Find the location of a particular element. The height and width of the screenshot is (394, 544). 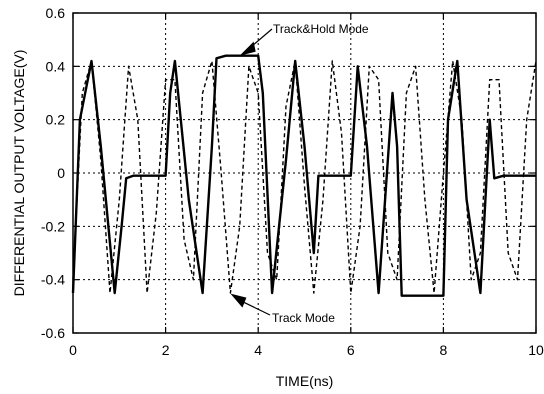

x-tick-label: 2 is located at coordinates (166, 350).